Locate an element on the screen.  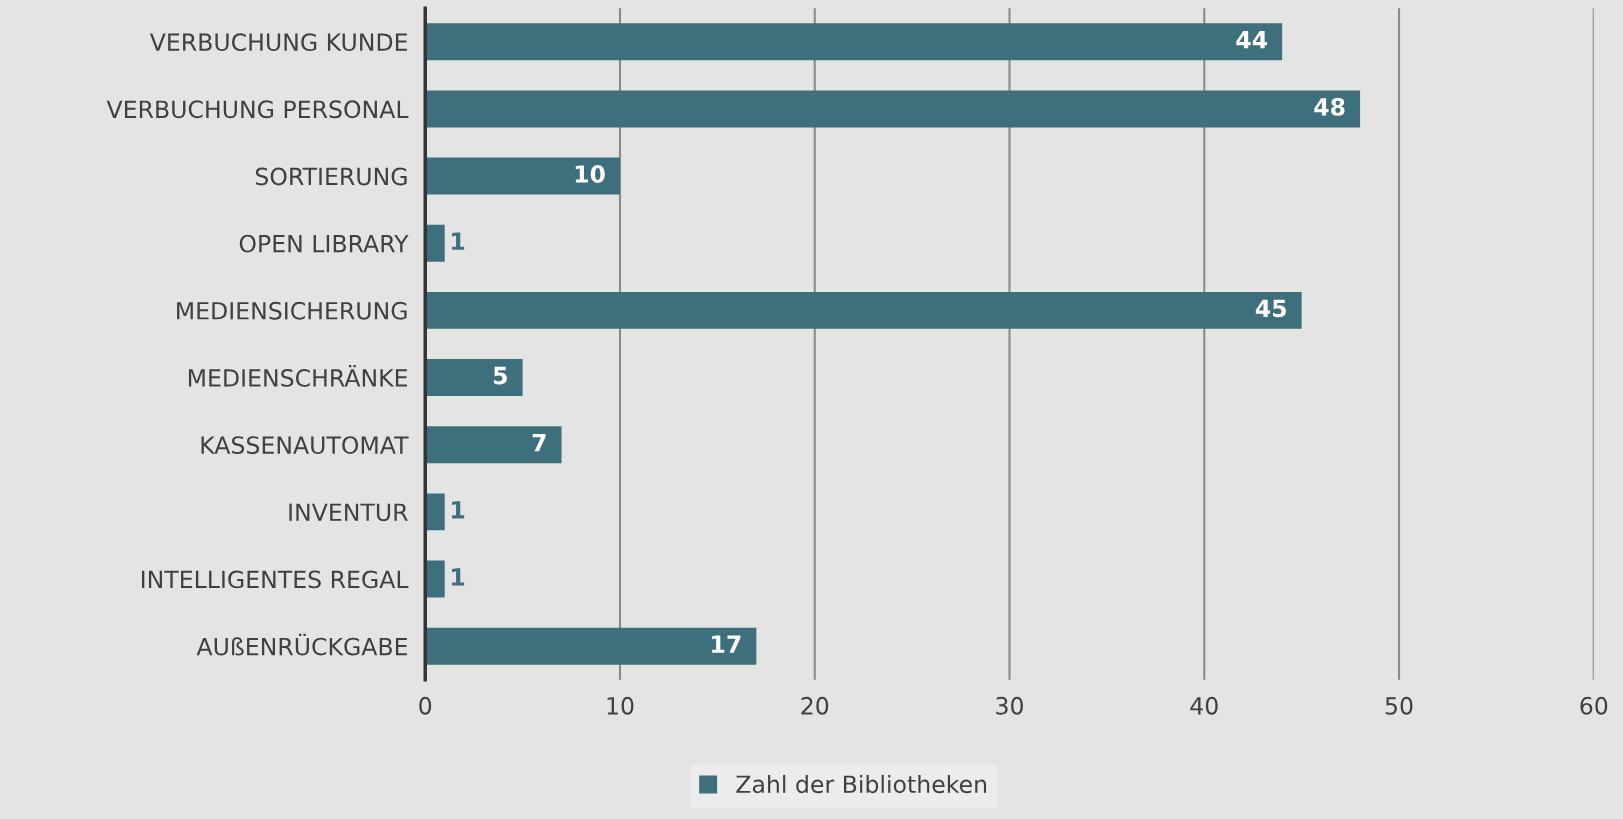
data-label: 5 is located at coordinates (500, 375).